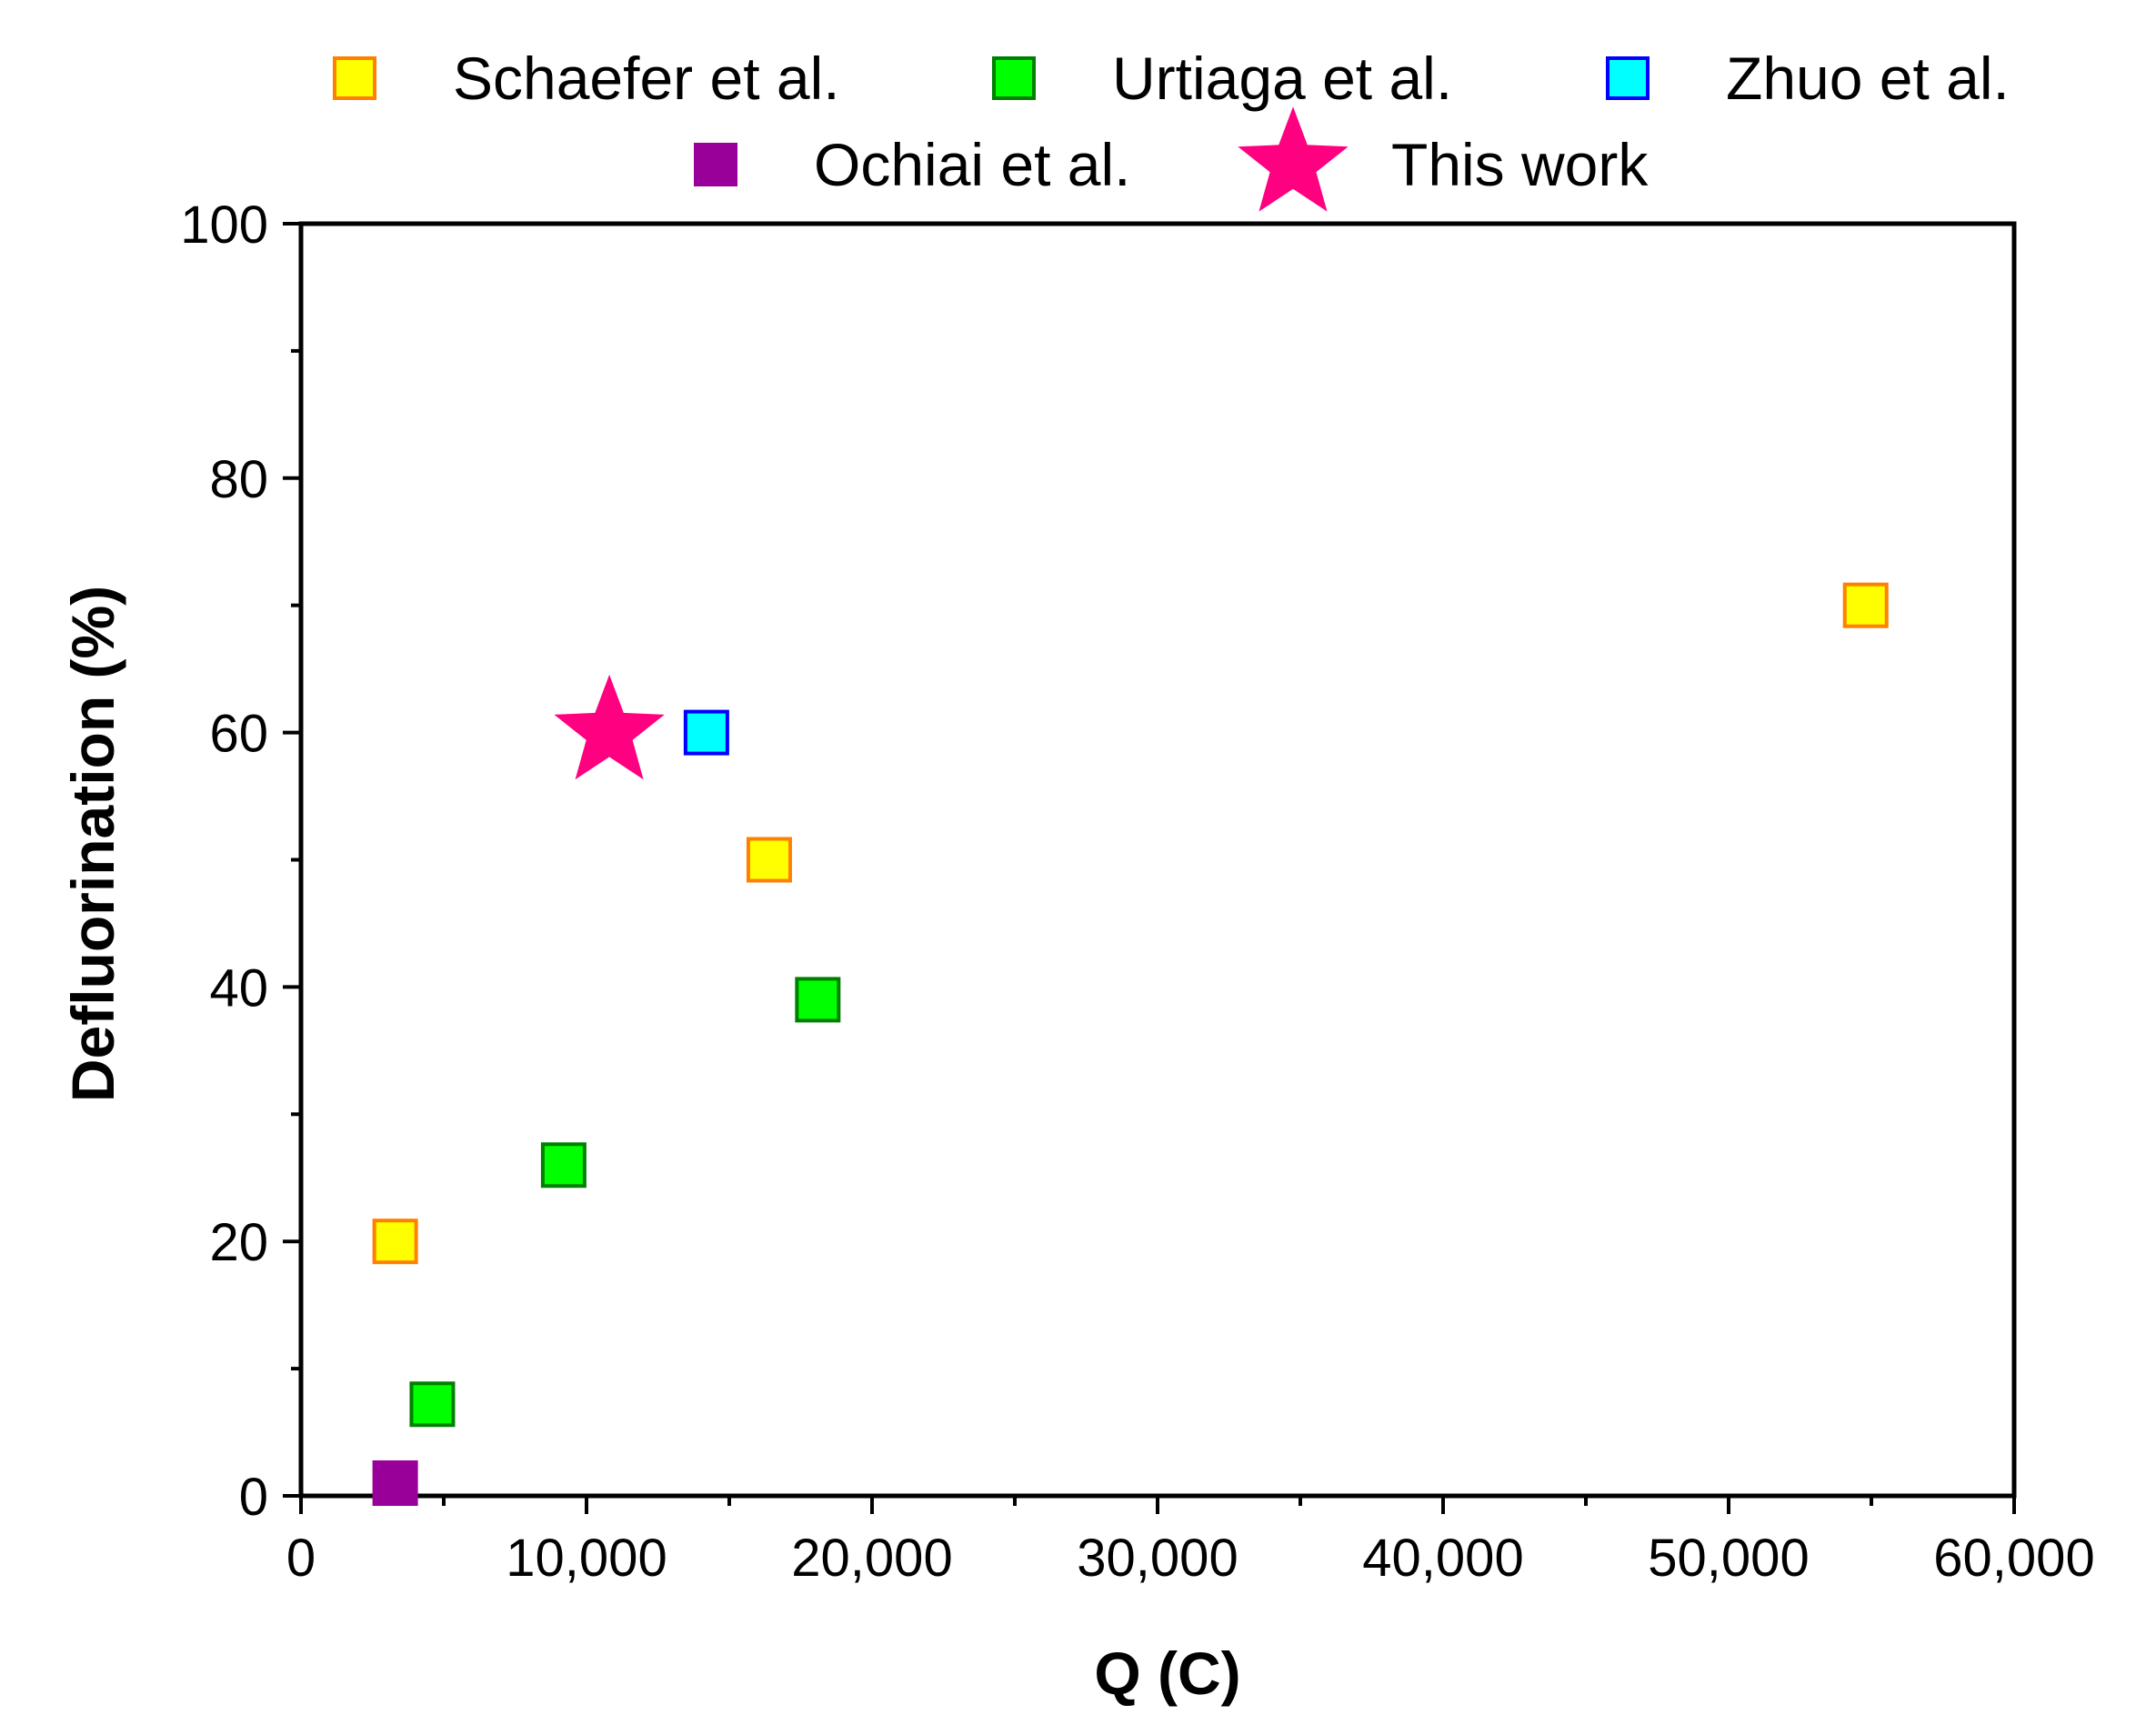 Image resolution: width=2156 pixels, height=1715 pixels. Describe the element at coordinates (586, 1558) in the screenshot. I see `x-tick-label: 10,000` at that location.